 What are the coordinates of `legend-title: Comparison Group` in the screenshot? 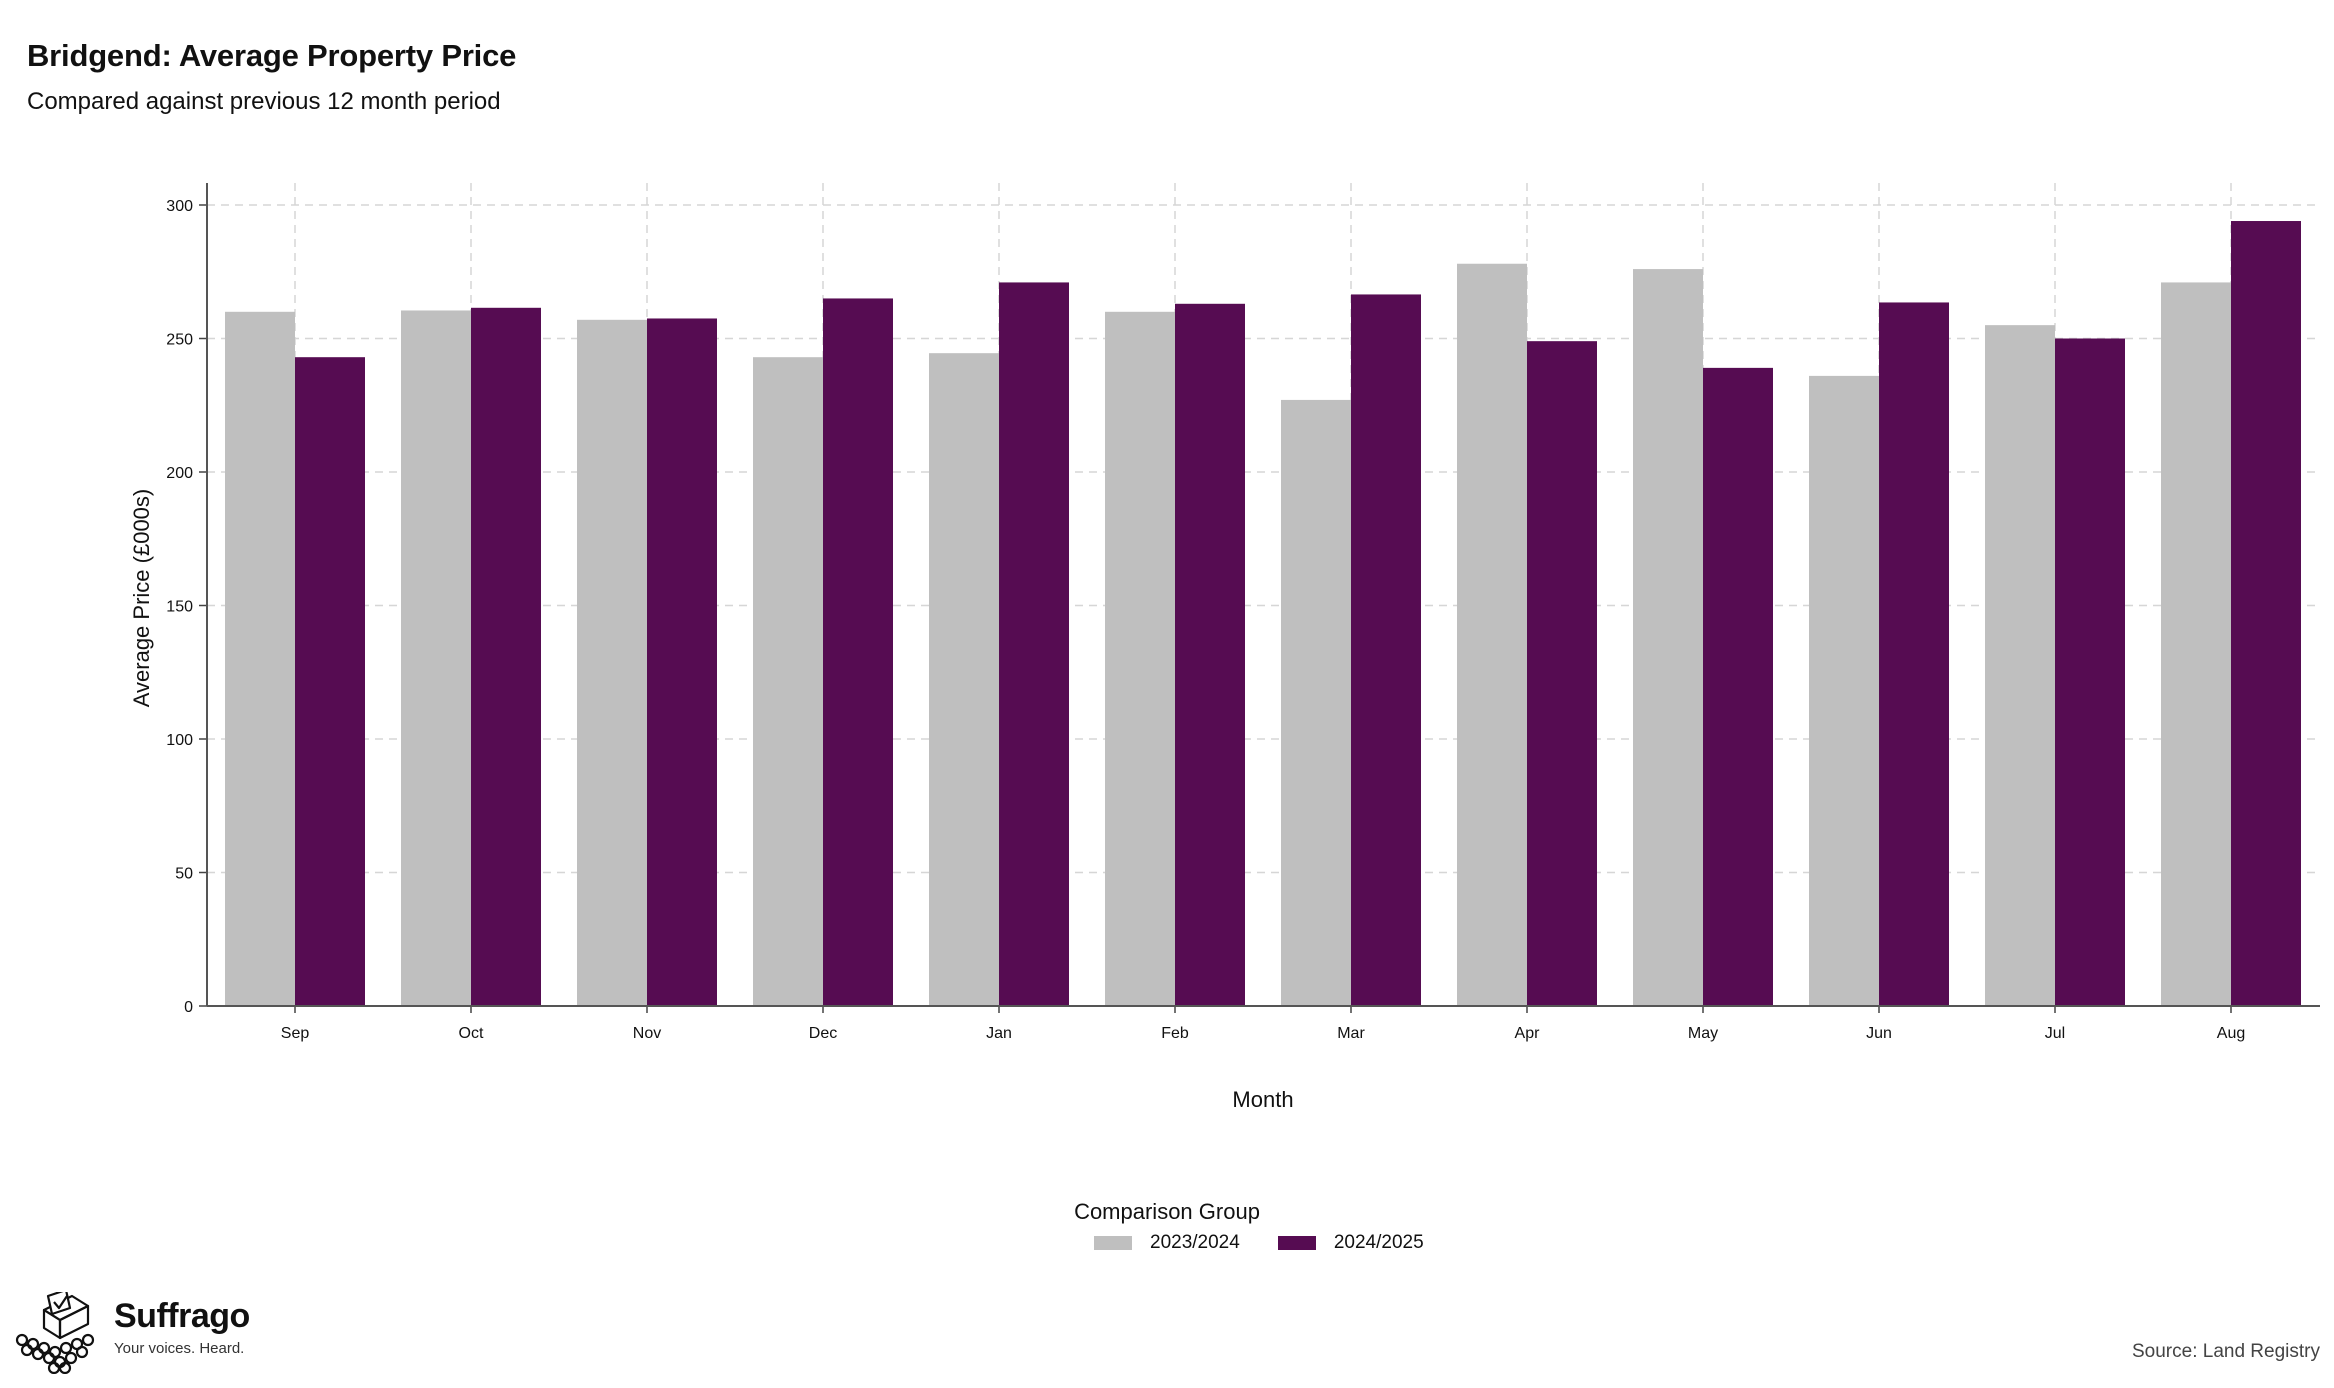 It's located at (1167, 1211).